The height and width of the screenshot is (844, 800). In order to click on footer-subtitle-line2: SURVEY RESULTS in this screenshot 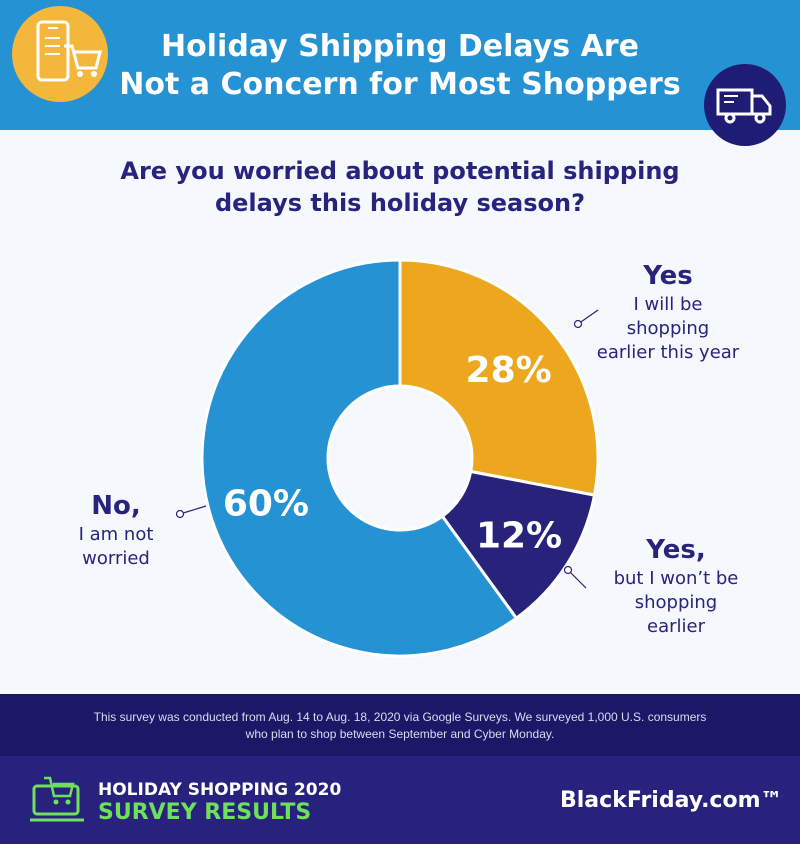, I will do `click(205, 812)`.